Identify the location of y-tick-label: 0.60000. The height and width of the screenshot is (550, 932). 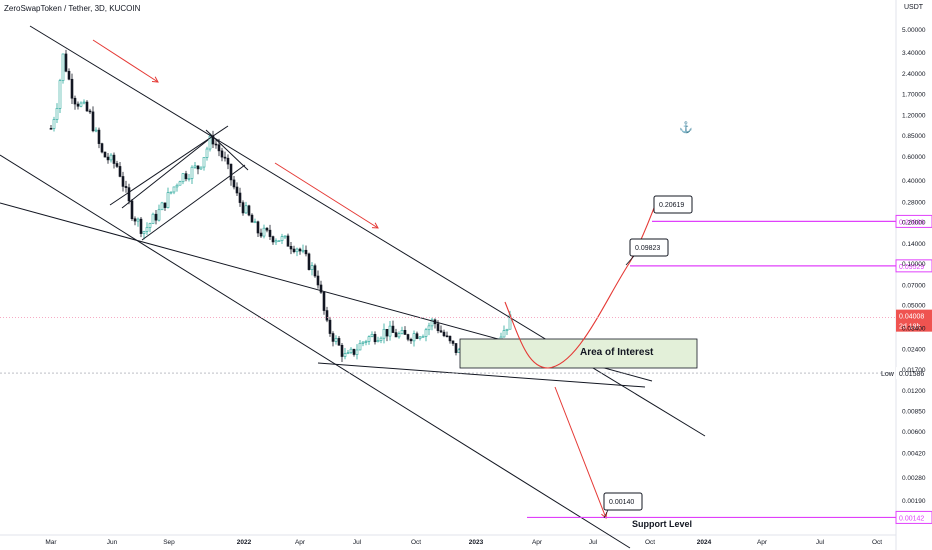
(914, 157).